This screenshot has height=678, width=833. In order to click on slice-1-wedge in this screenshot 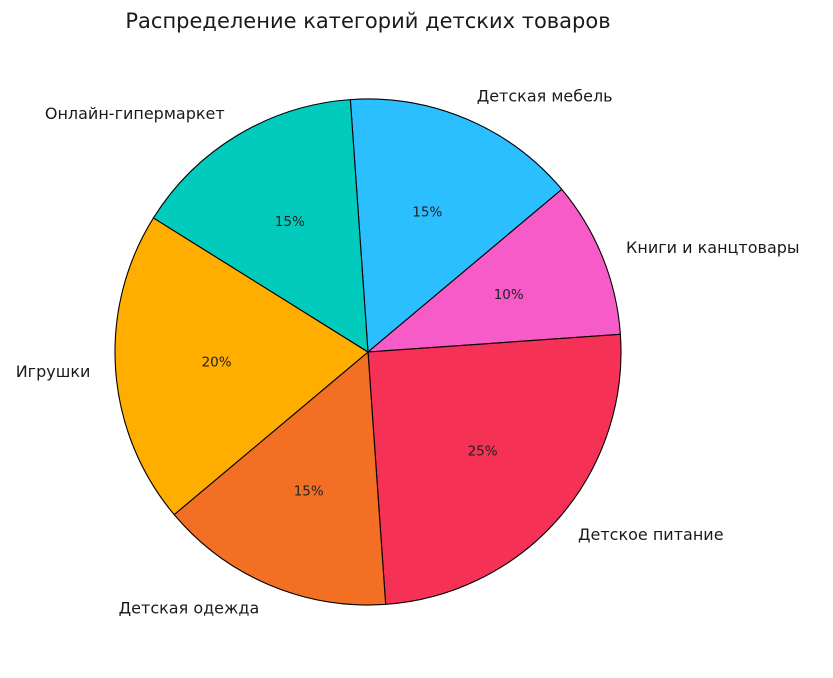, I will do `click(456, 225)`.